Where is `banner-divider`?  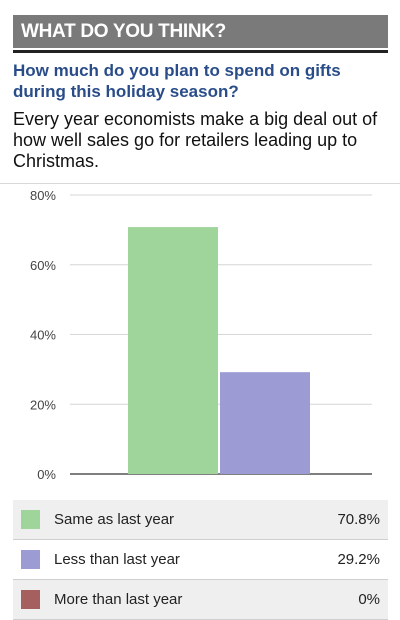 banner-divider is located at coordinates (200, 51).